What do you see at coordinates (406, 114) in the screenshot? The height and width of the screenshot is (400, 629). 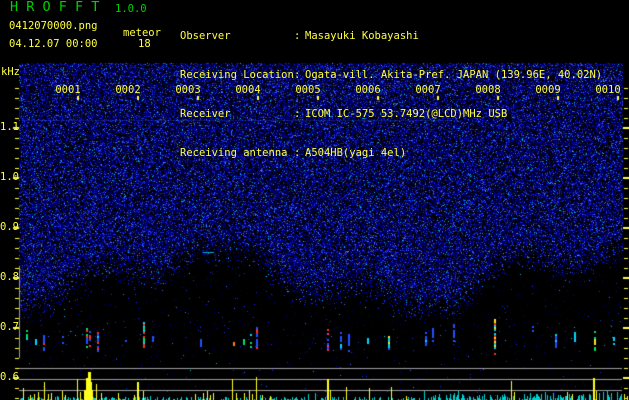 I see `info-value: ICOM IC-575 53.7492(@LCD)MHz USB` at bounding box center [406, 114].